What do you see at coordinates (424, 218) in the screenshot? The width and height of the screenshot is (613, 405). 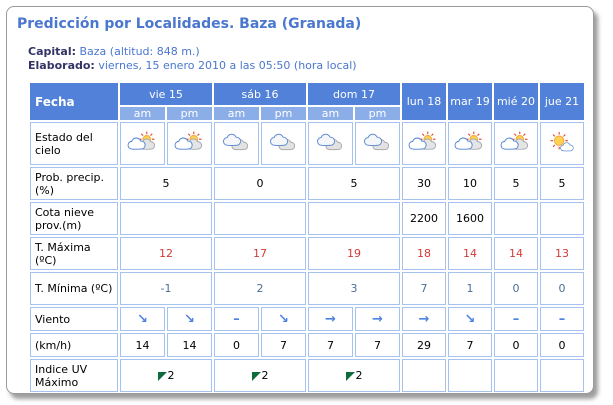 I see `forecast-cell: 2200` at bounding box center [424, 218].